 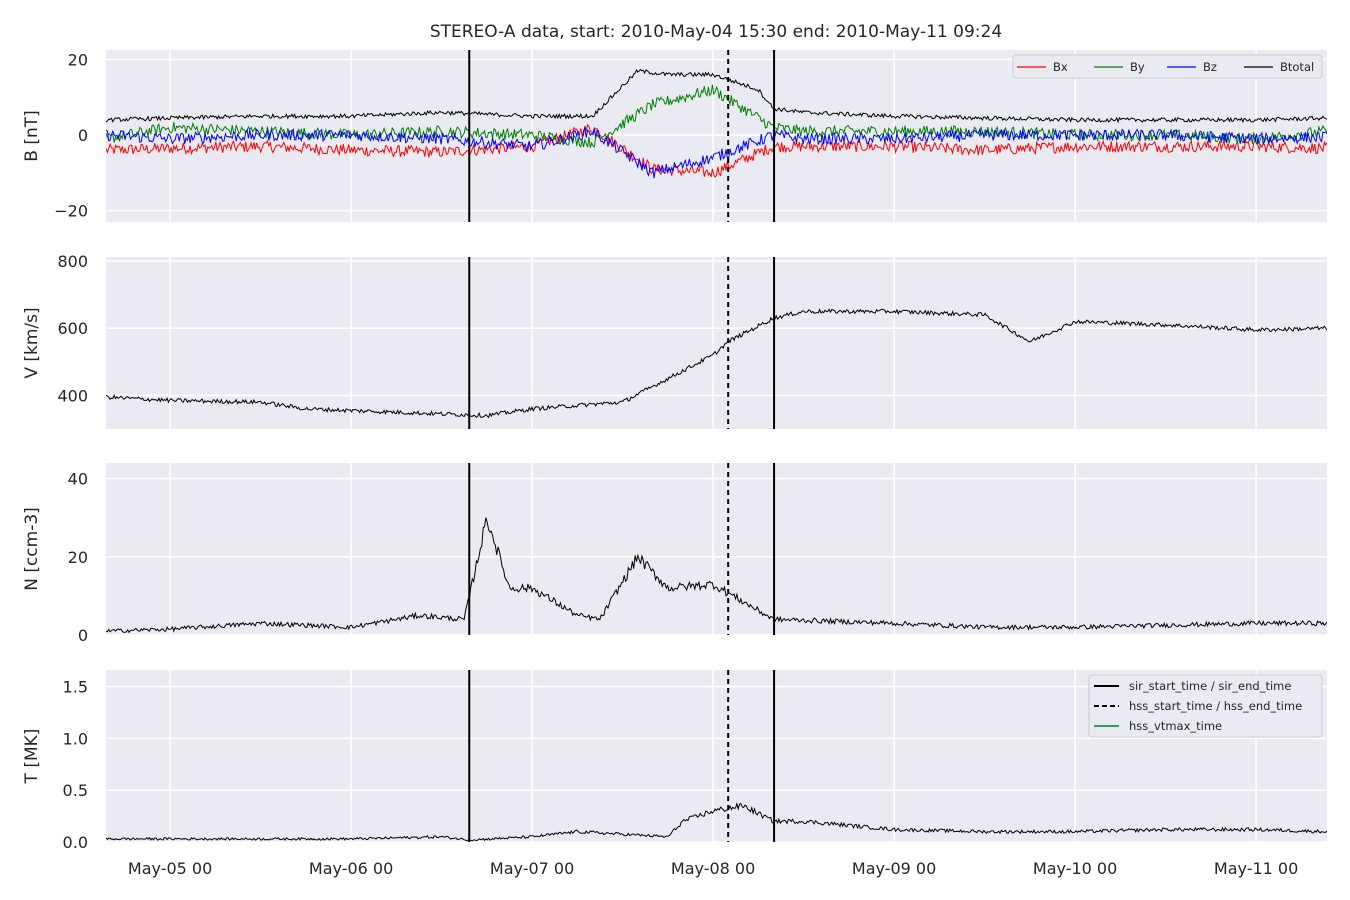 I want to click on y-tick-label: −20, so click(x=71, y=211).